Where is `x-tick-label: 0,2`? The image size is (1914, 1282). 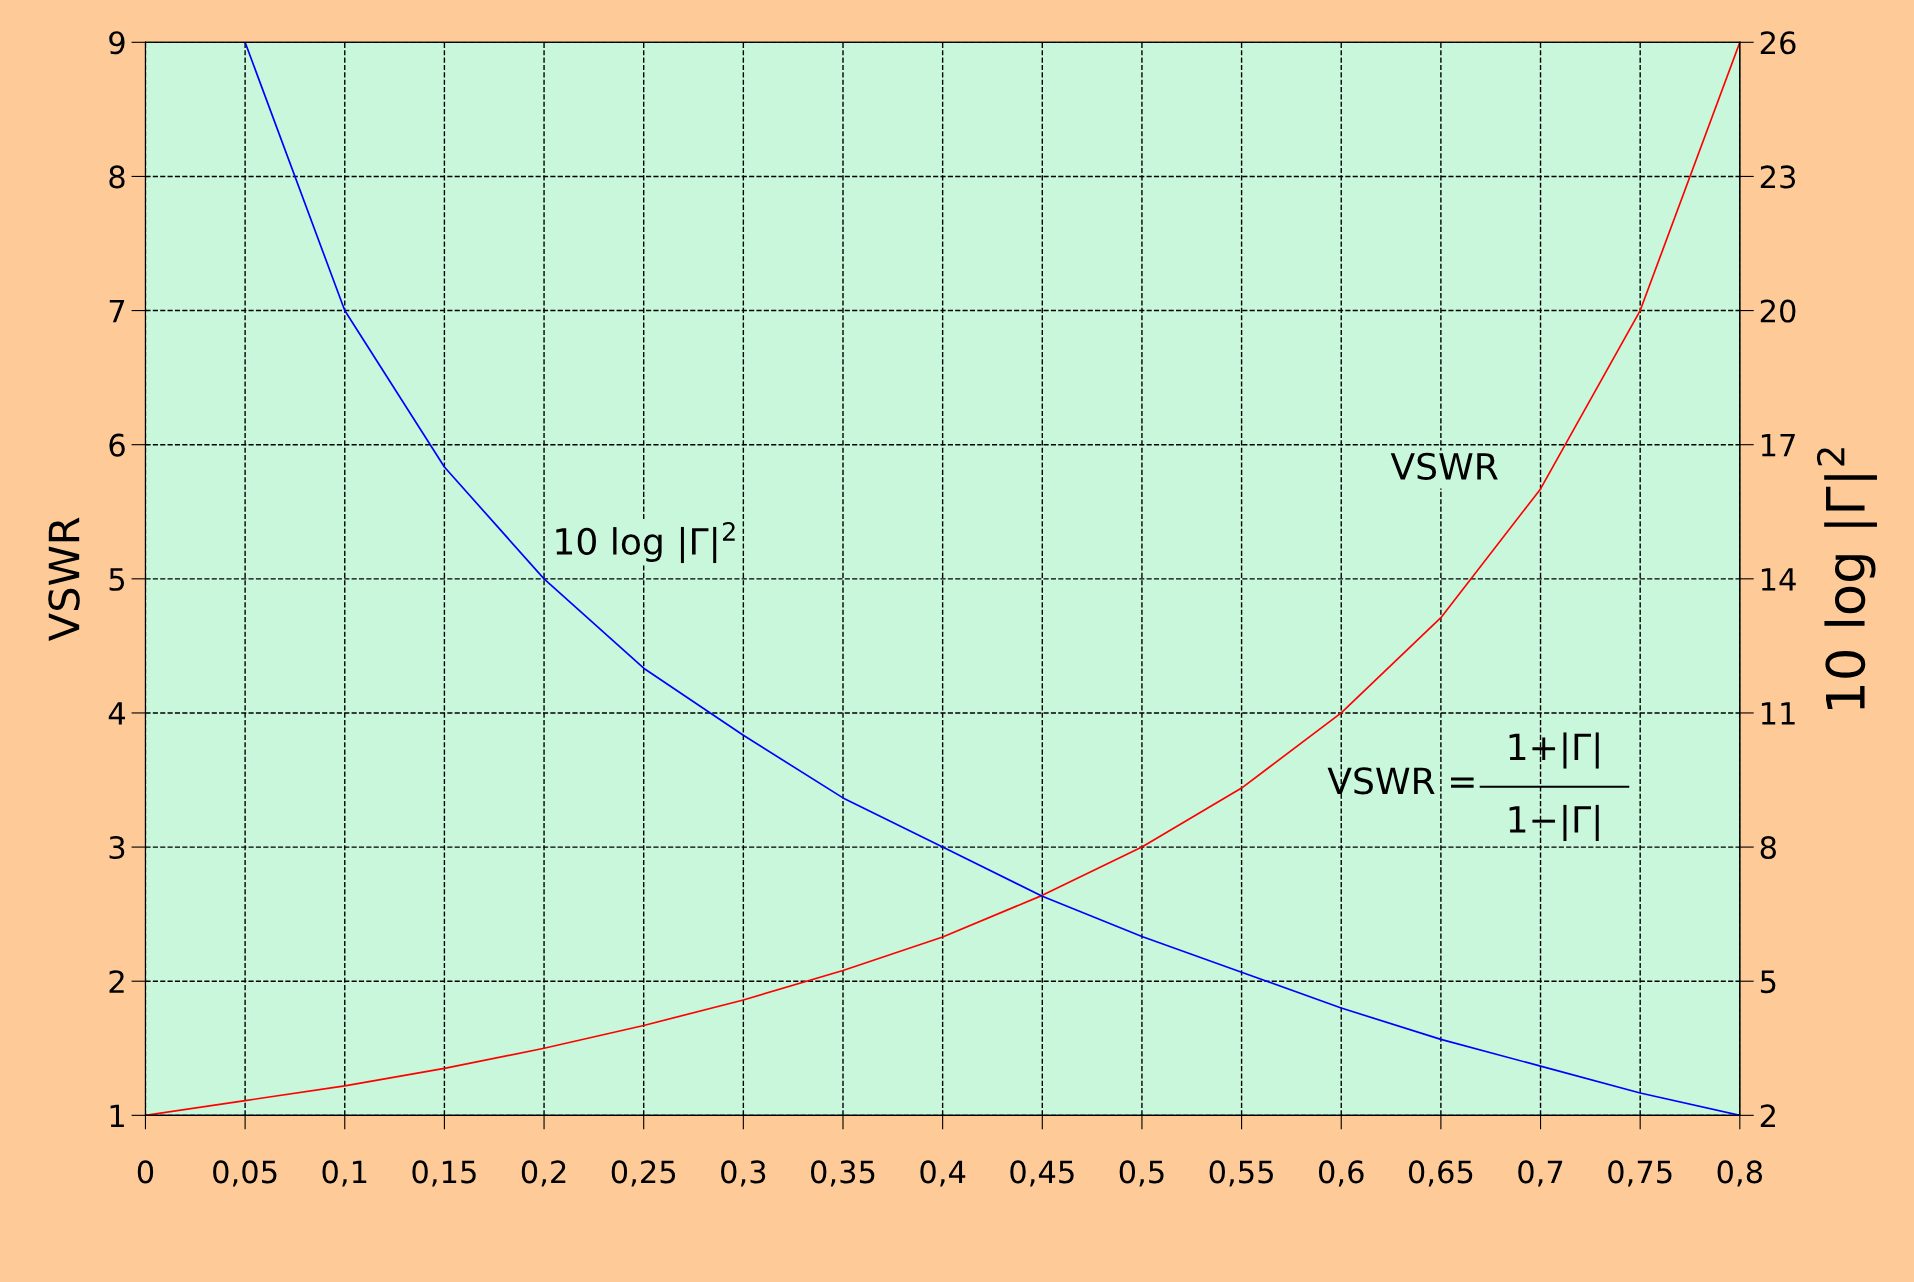 x-tick-label: 0,2 is located at coordinates (543, 1173).